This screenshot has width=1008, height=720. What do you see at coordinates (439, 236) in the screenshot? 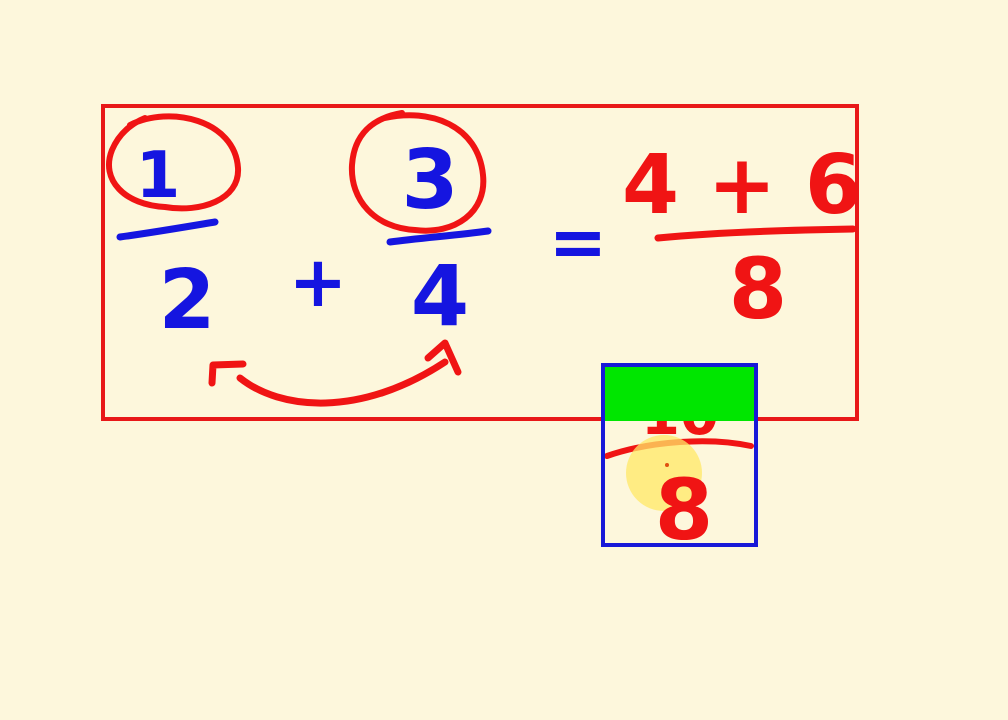
I see `fraction2-bar` at bounding box center [439, 236].